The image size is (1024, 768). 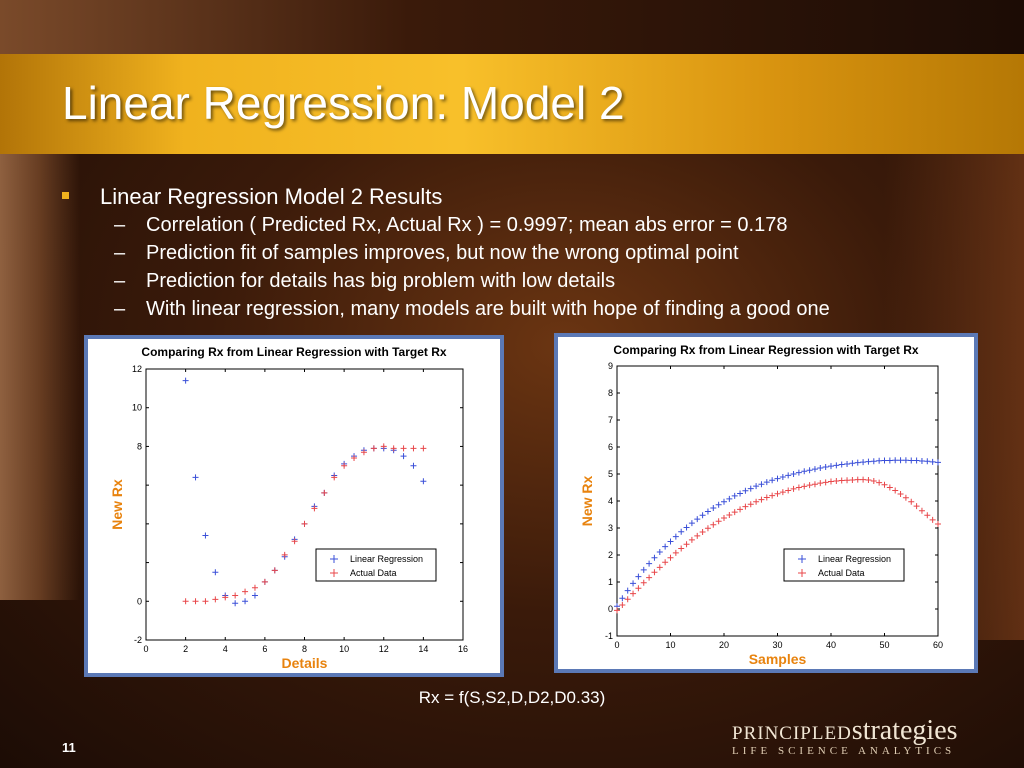 What do you see at coordinates (304, 504) in the screenshot?
I see `plot-frame` at bounding box center [304, 504].